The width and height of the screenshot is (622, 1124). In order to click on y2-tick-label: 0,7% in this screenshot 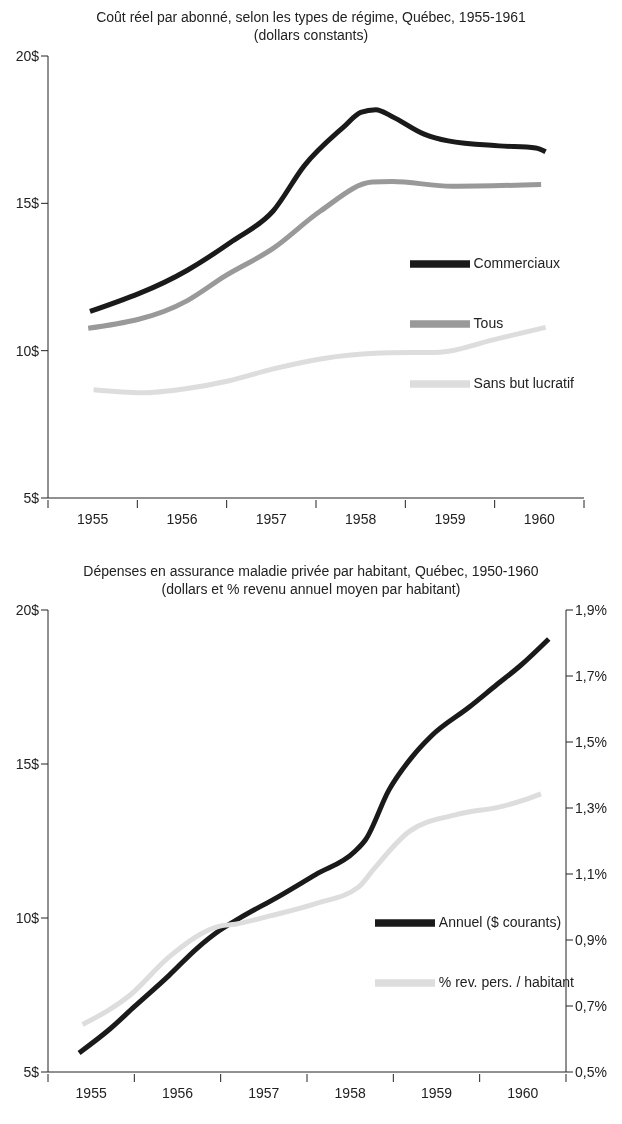, I will do `click(591, 1005)`.